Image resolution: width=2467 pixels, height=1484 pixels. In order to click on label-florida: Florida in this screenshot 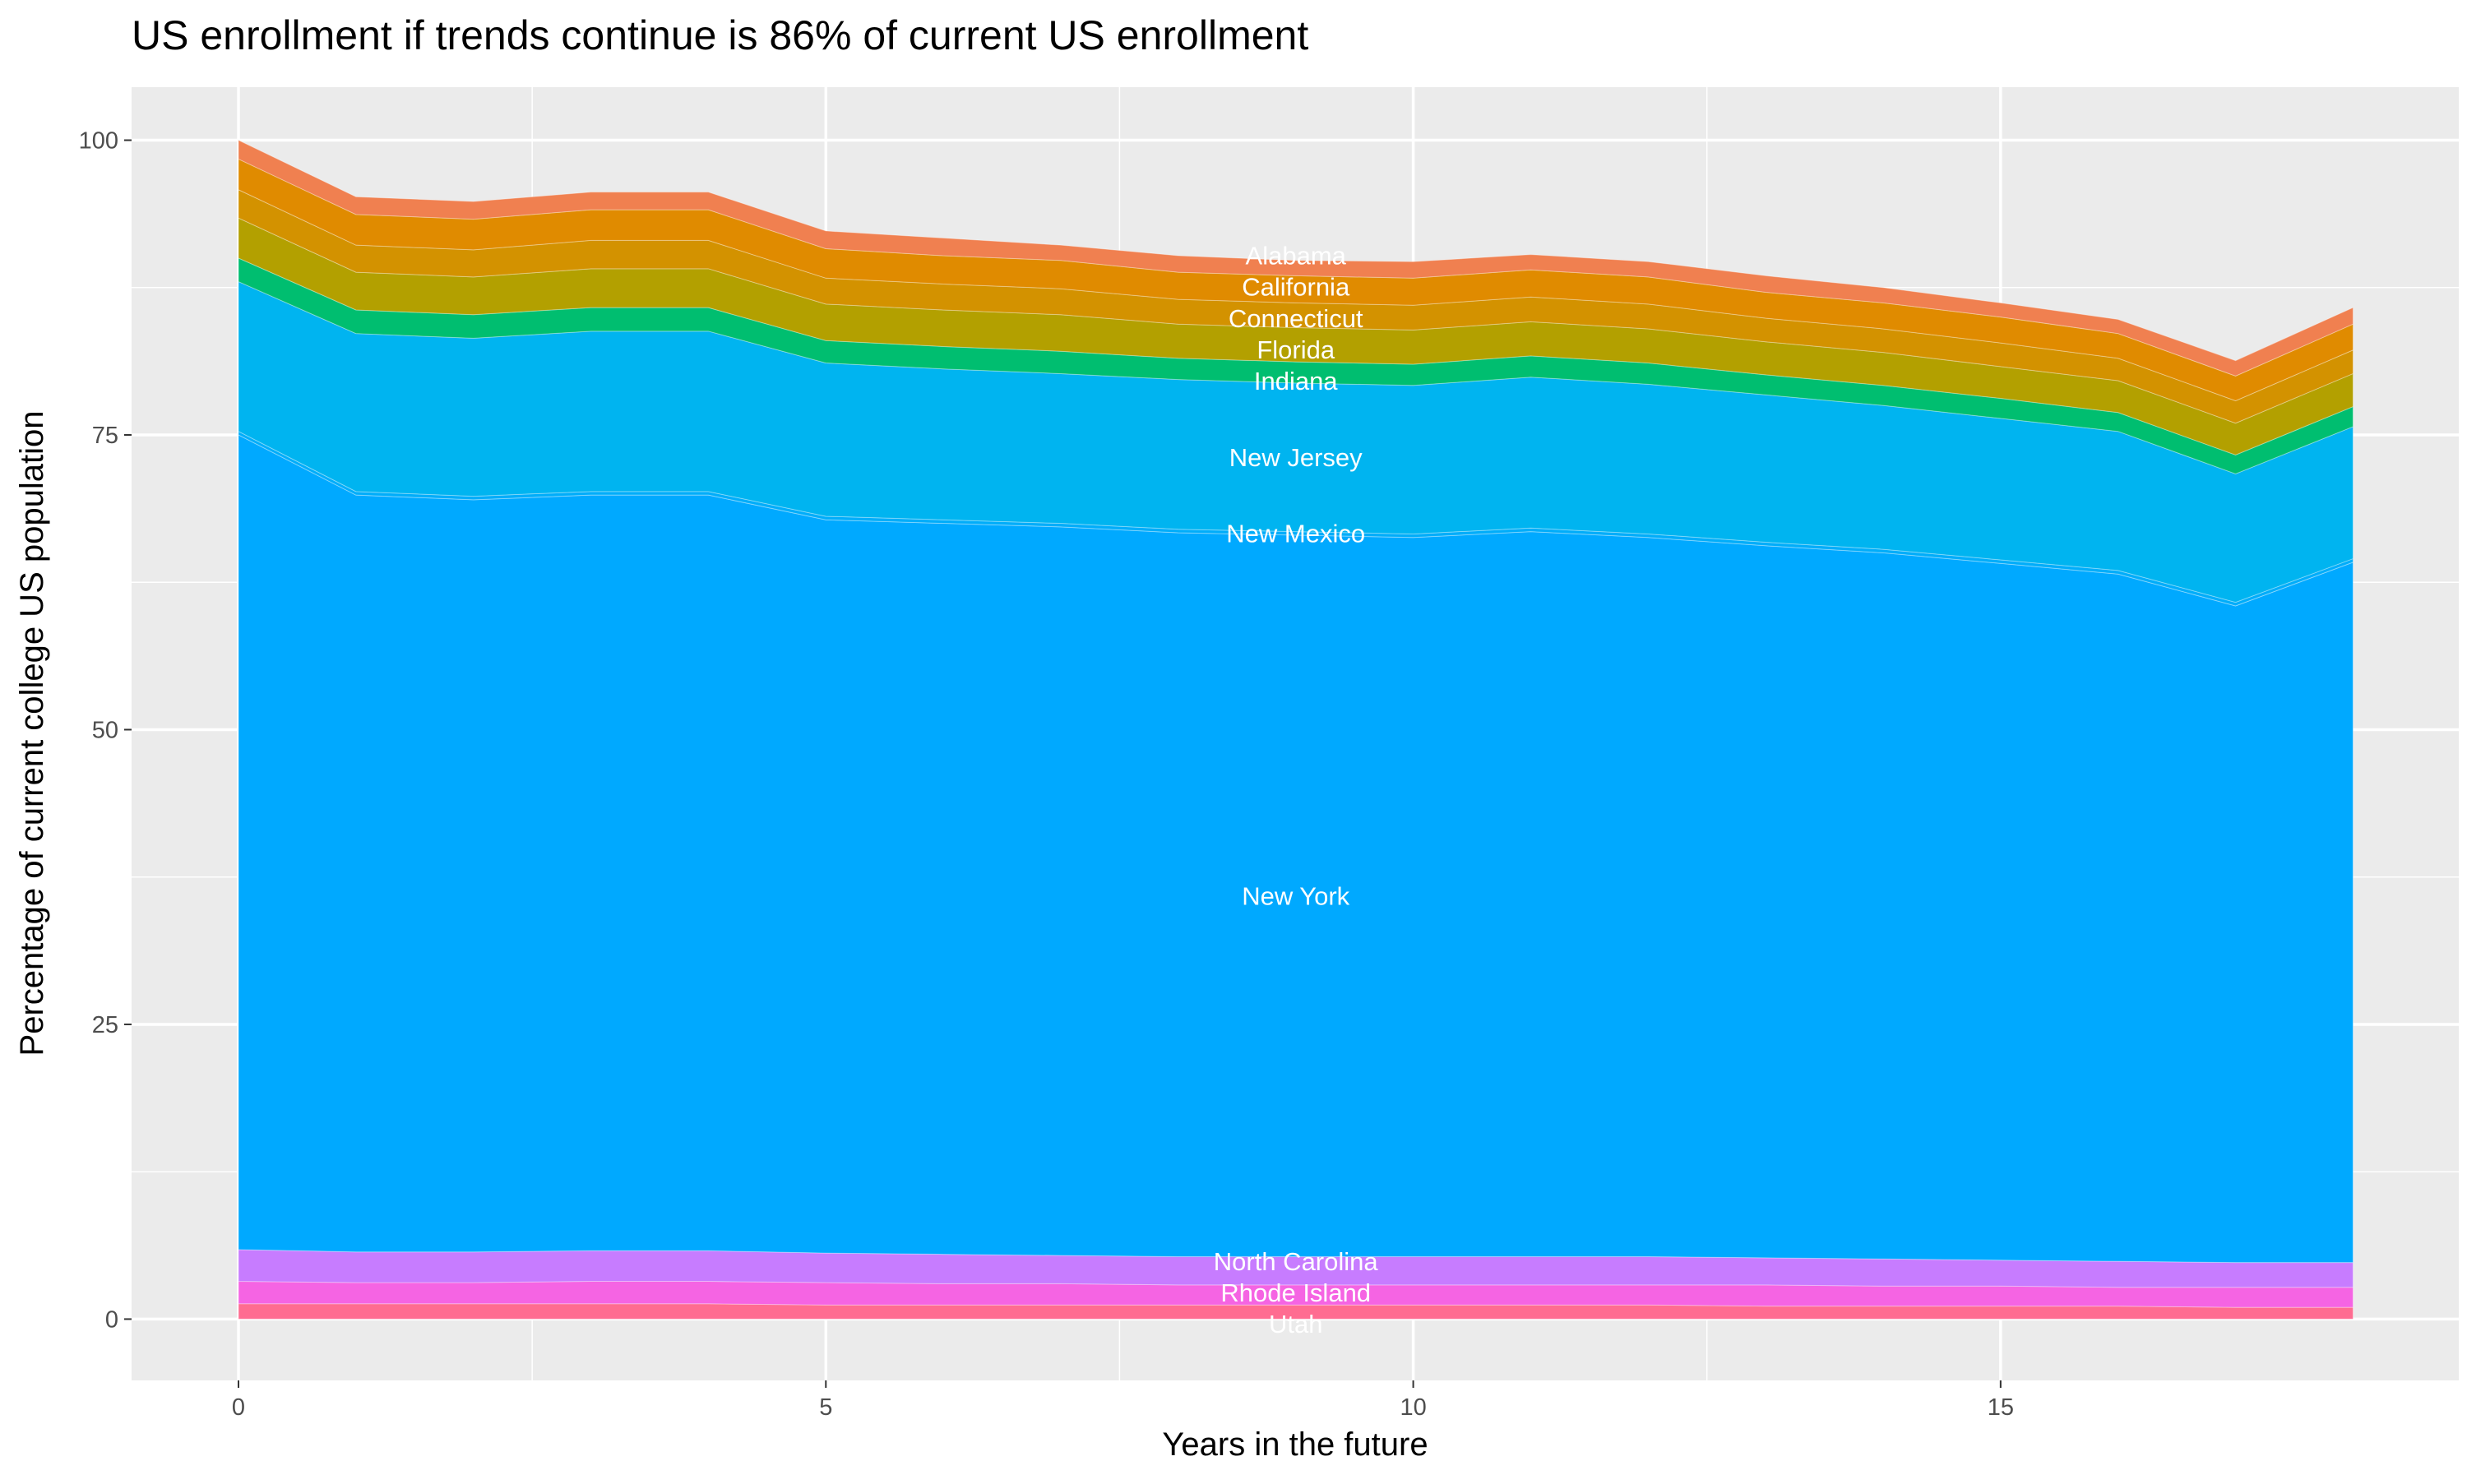, I will do `click(1296, 349)`.